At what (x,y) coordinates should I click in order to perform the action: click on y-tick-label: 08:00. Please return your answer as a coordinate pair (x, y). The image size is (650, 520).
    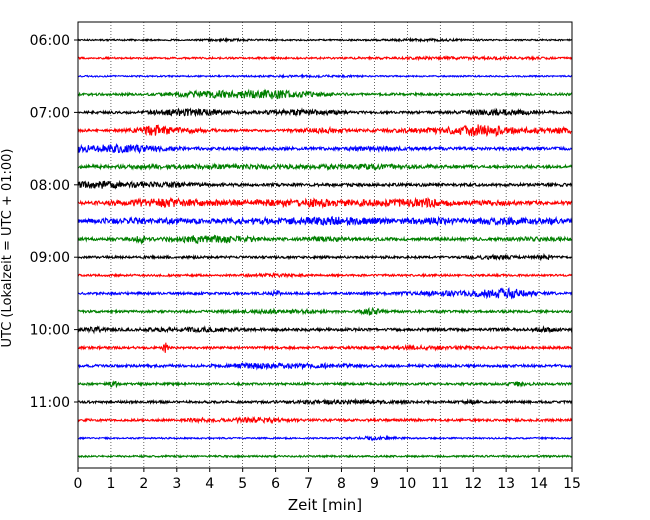
    Looking at the image, I should click on (50, 186).